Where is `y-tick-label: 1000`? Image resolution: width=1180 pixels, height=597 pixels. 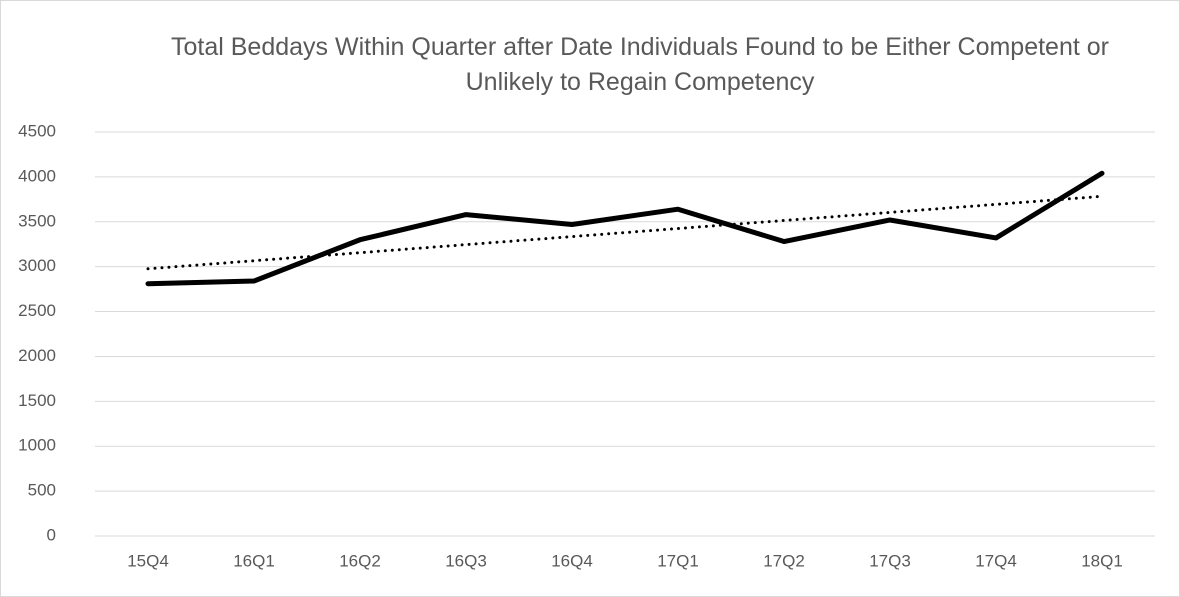
y-tick-label: 1000 is located at coordinates (37, 445).